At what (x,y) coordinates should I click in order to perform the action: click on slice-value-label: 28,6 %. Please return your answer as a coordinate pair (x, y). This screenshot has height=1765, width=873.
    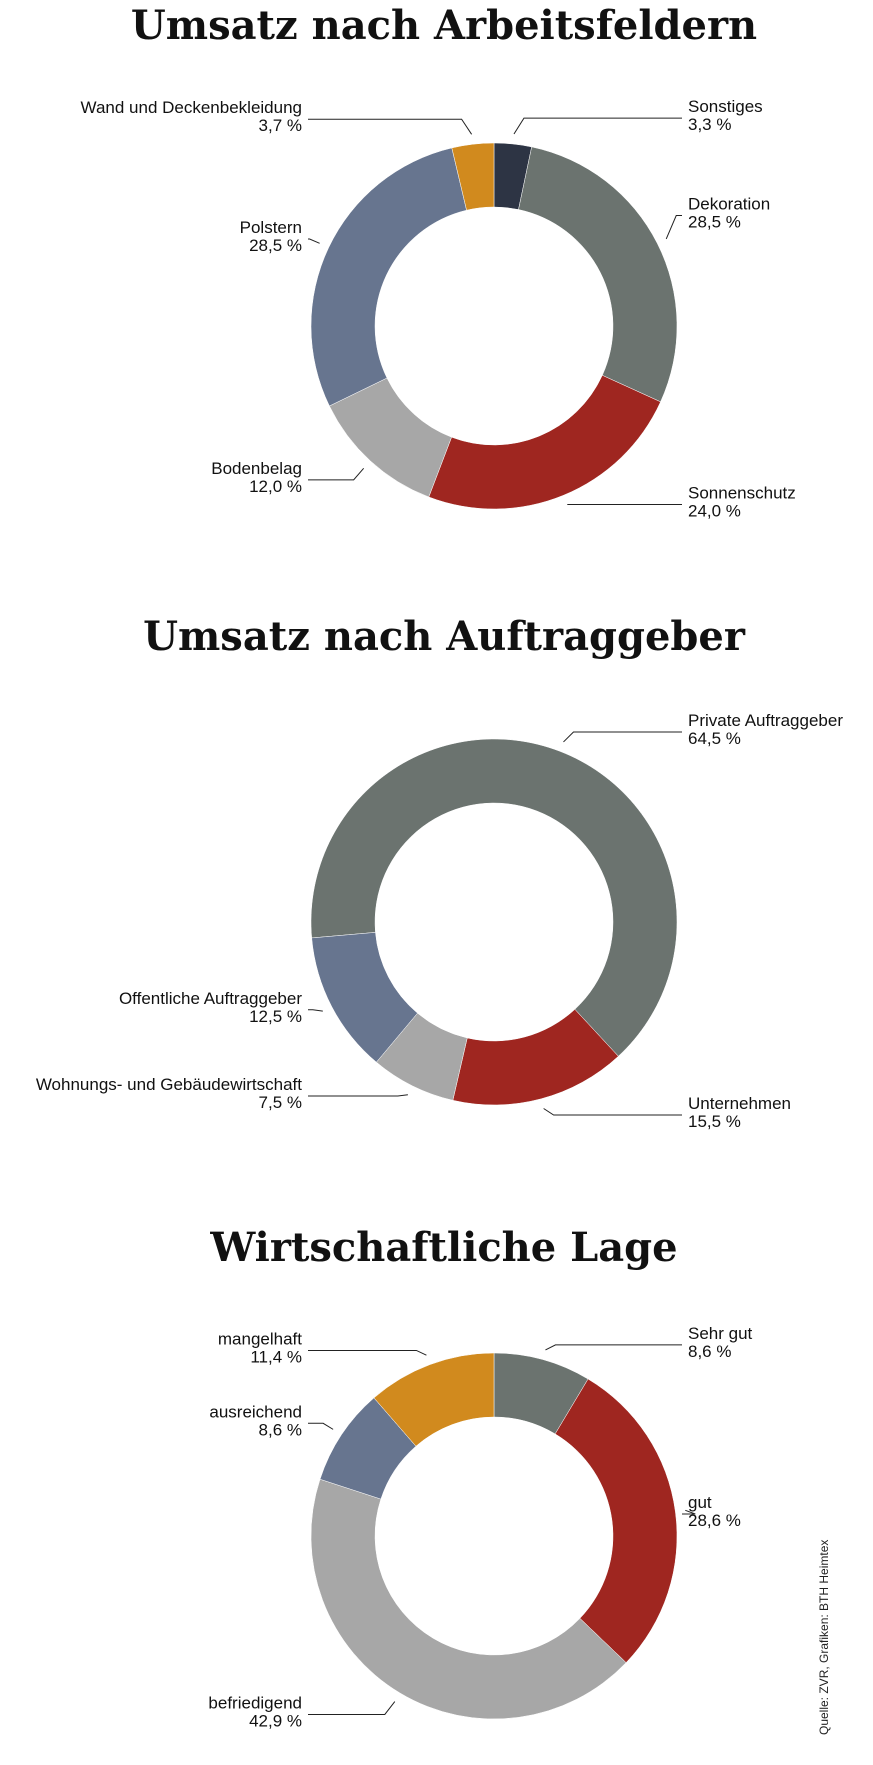
    Looking at the image, I should click on (714, 1520).